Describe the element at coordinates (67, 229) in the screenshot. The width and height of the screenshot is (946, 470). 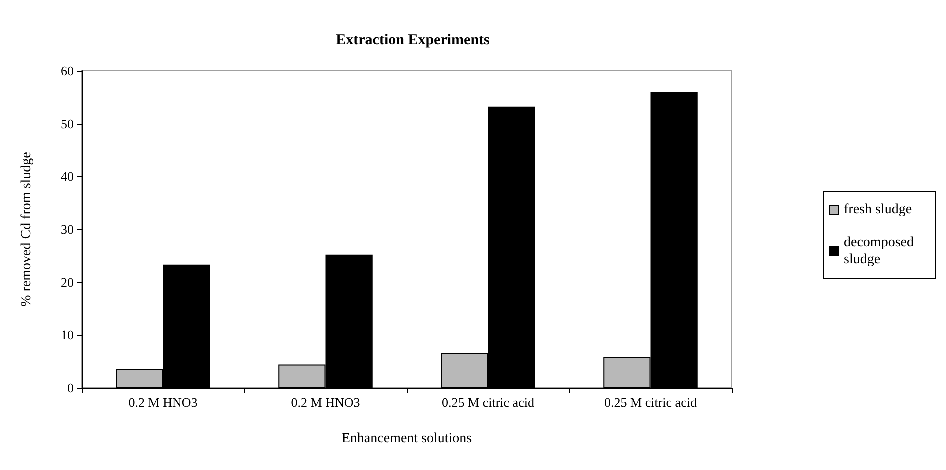
I see `y-tick-label: 30` at that location.